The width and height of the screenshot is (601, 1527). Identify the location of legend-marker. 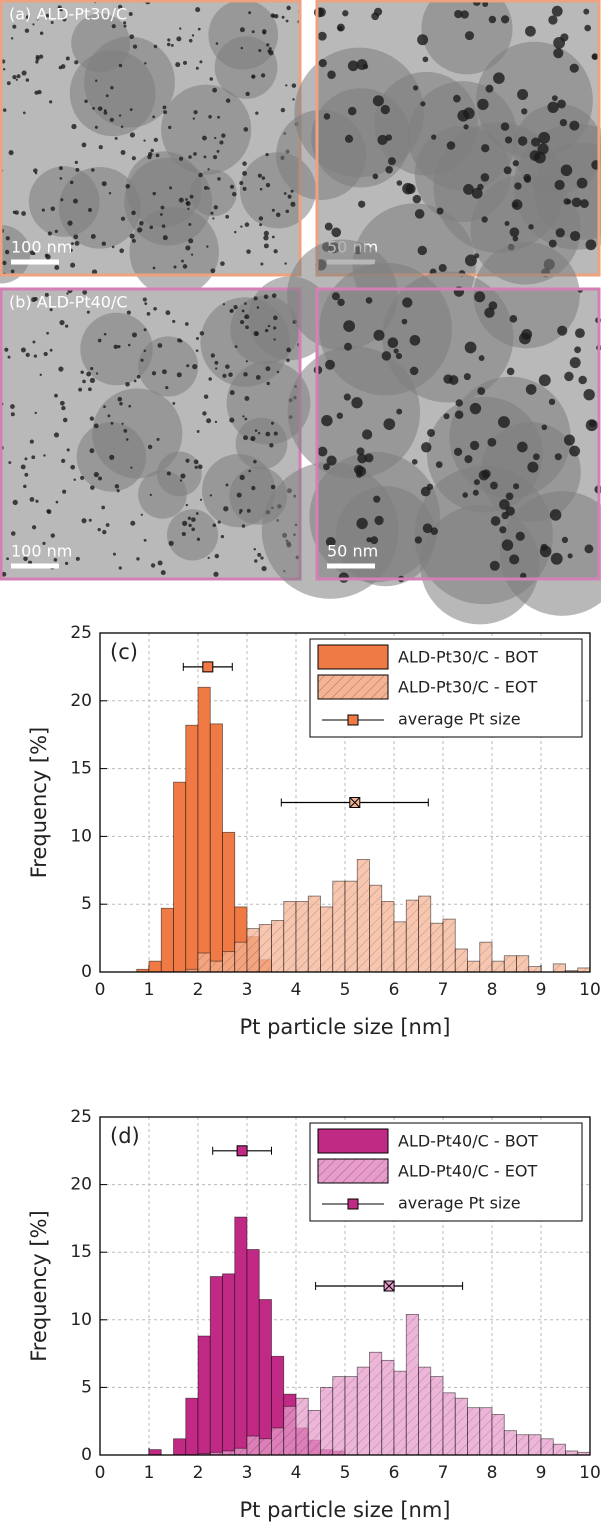
(353, 720).